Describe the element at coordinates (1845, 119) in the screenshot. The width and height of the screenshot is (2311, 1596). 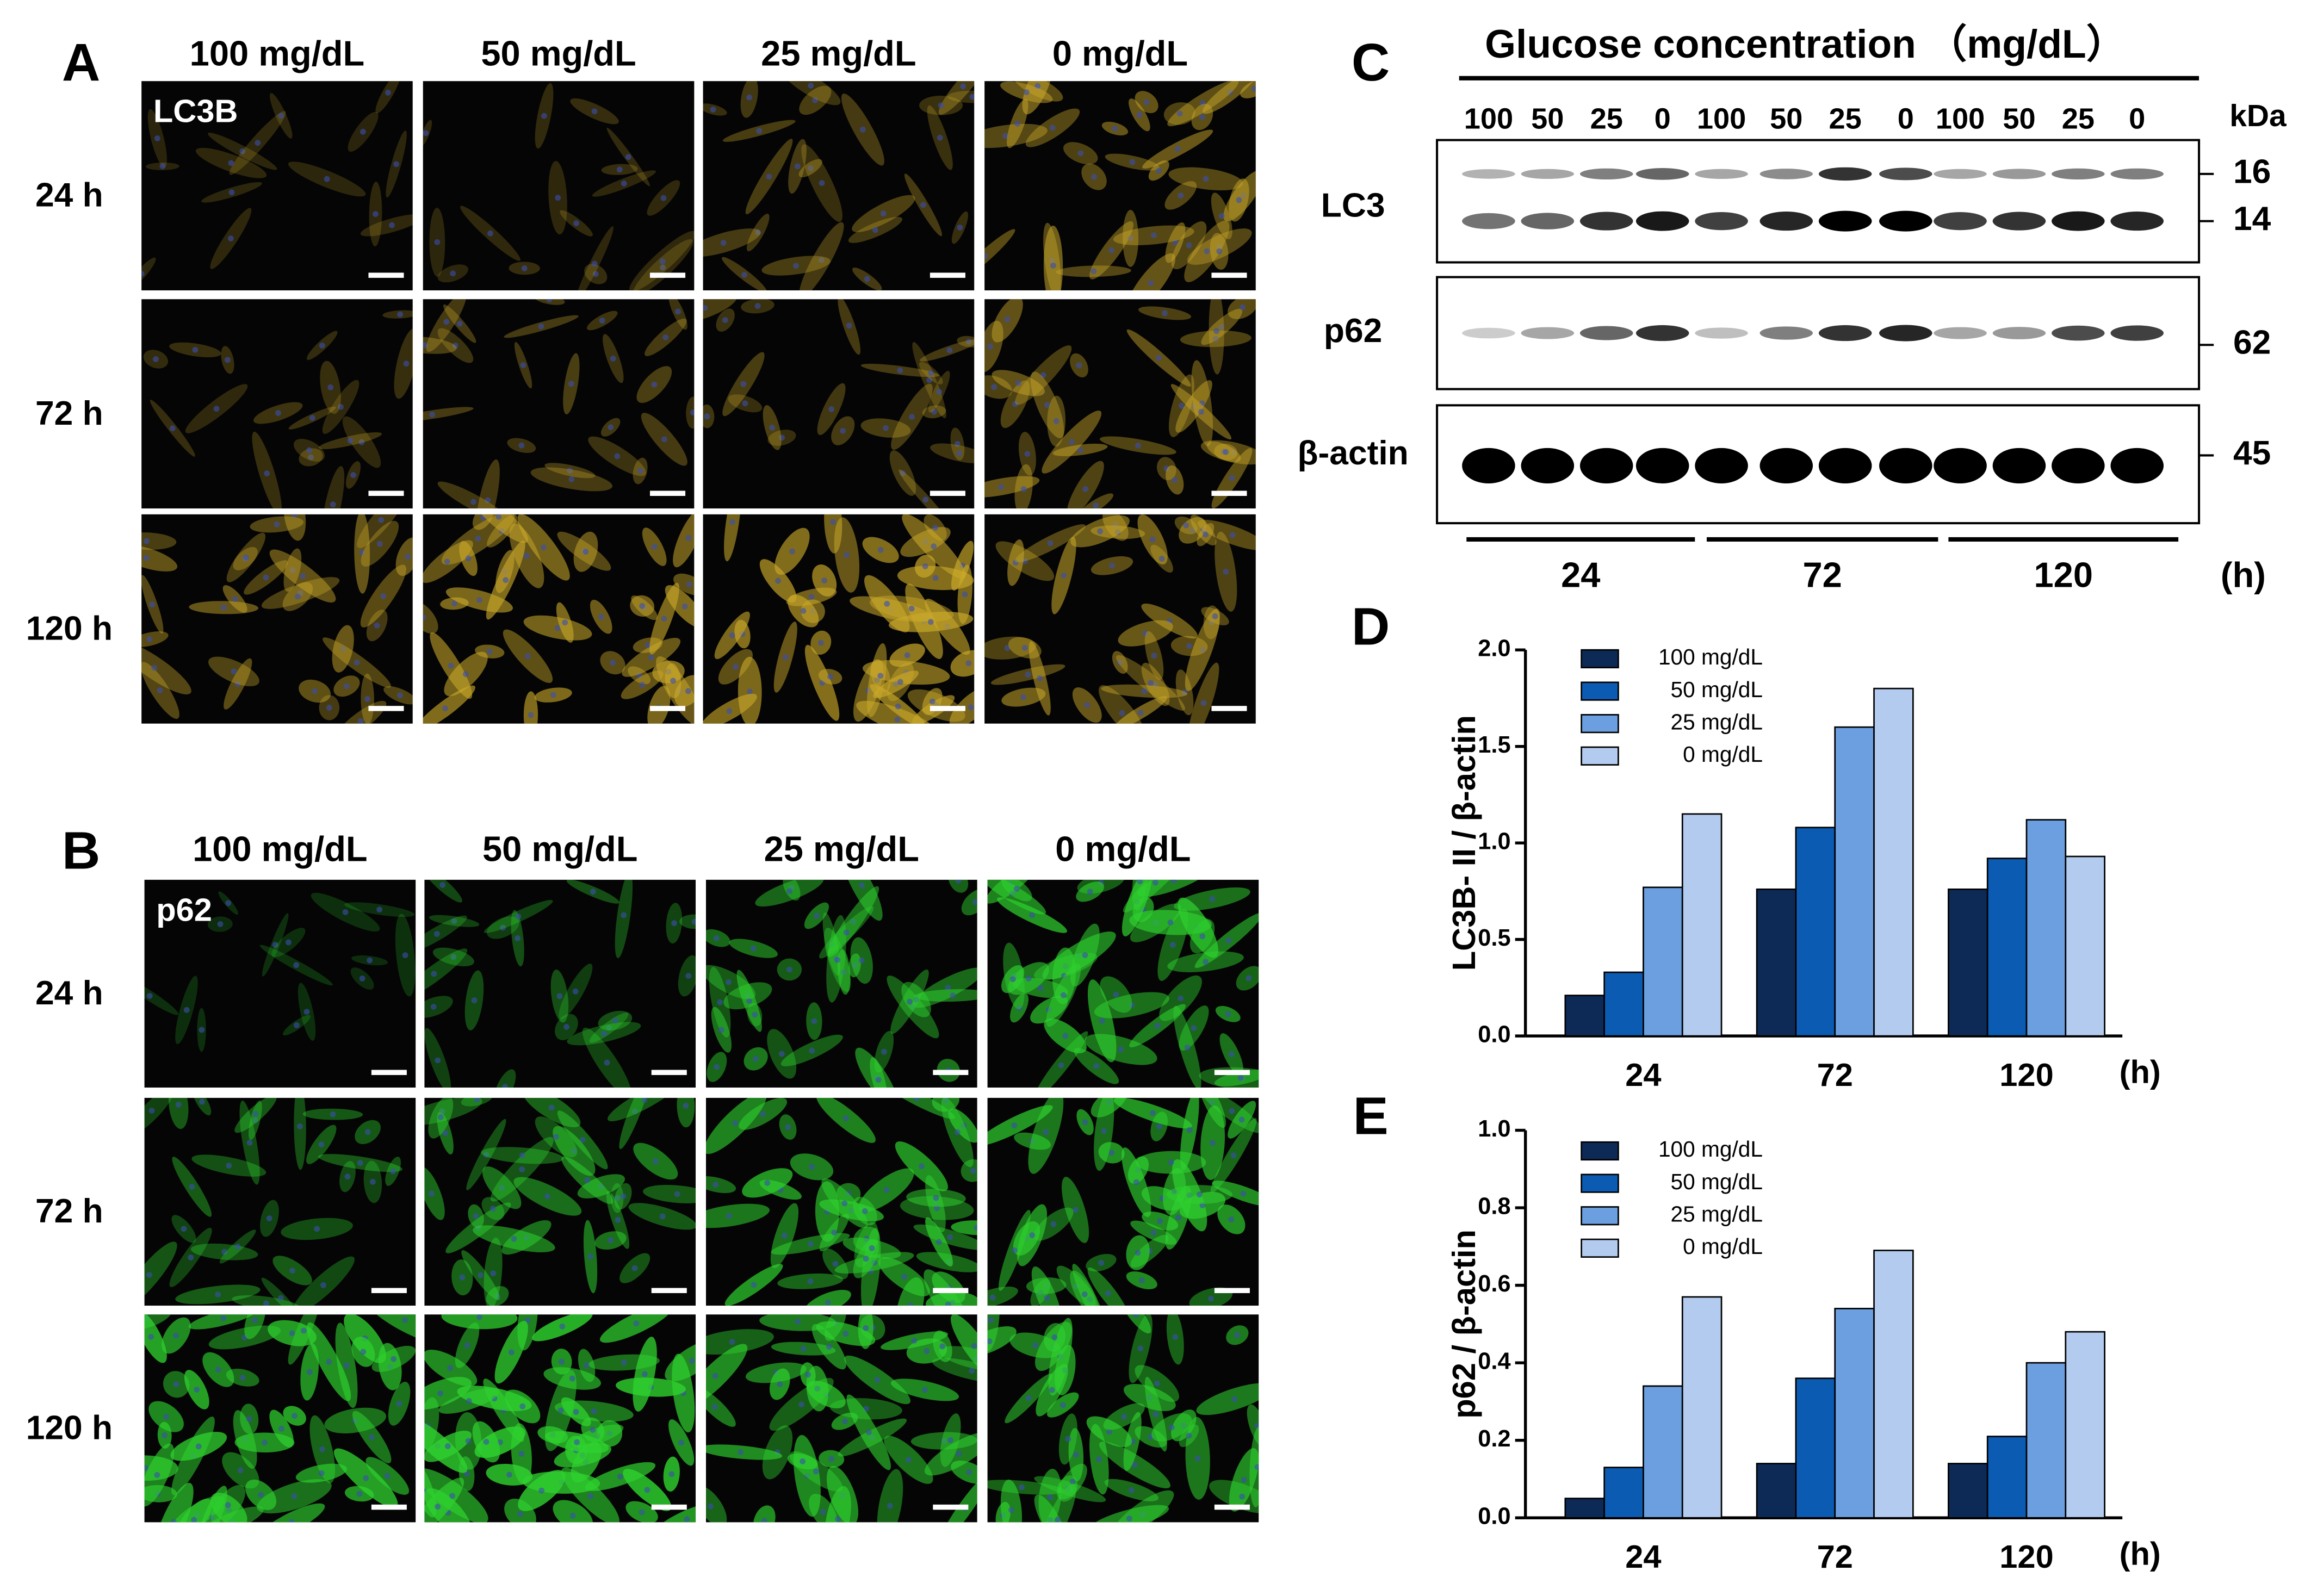
I see `lane-label: 25` at that location.